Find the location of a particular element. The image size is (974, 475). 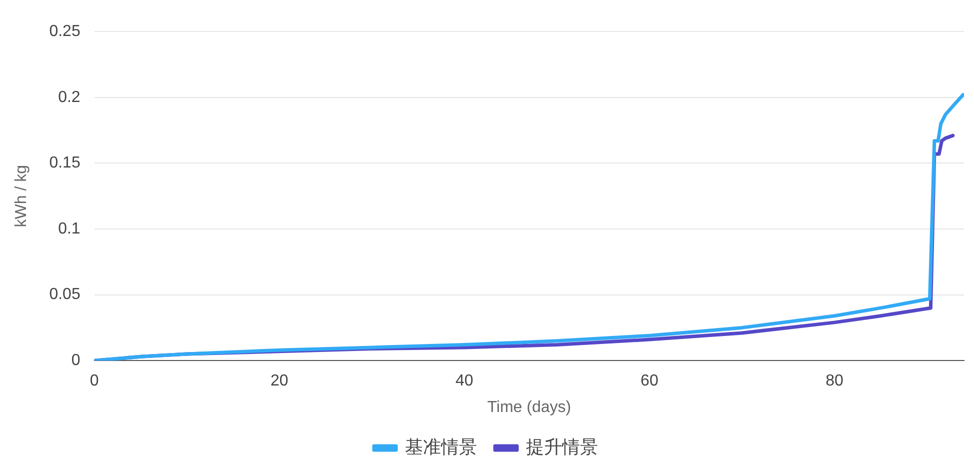

y-axis-title: kWh / kg is located at coordinates (21, 196).